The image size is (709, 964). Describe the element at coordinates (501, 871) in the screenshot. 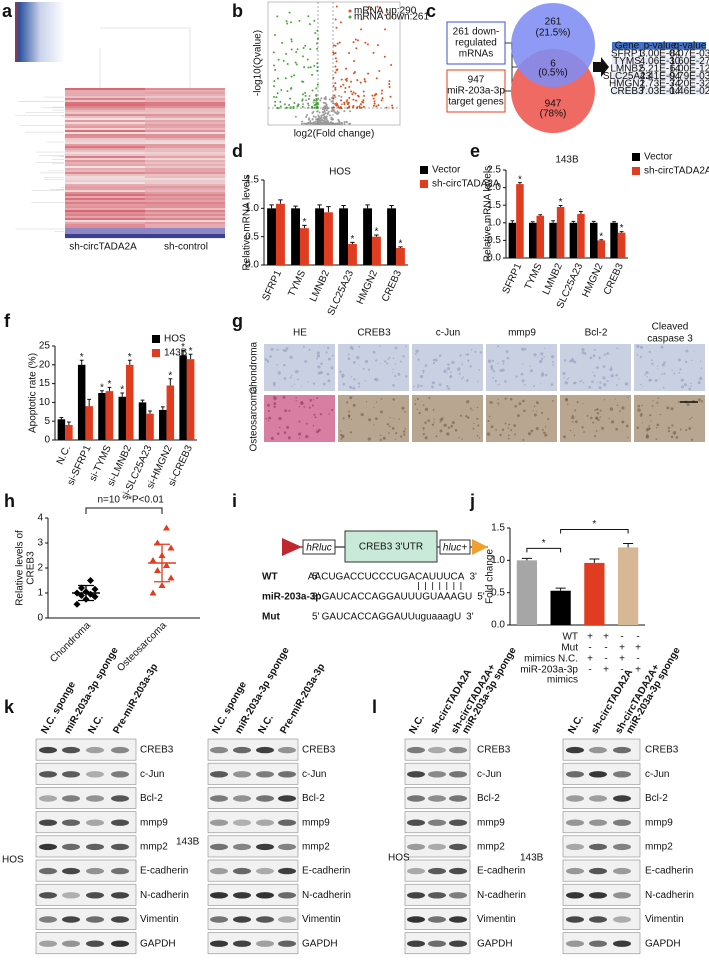

I see `protein-label: E-cadherin` at that location.